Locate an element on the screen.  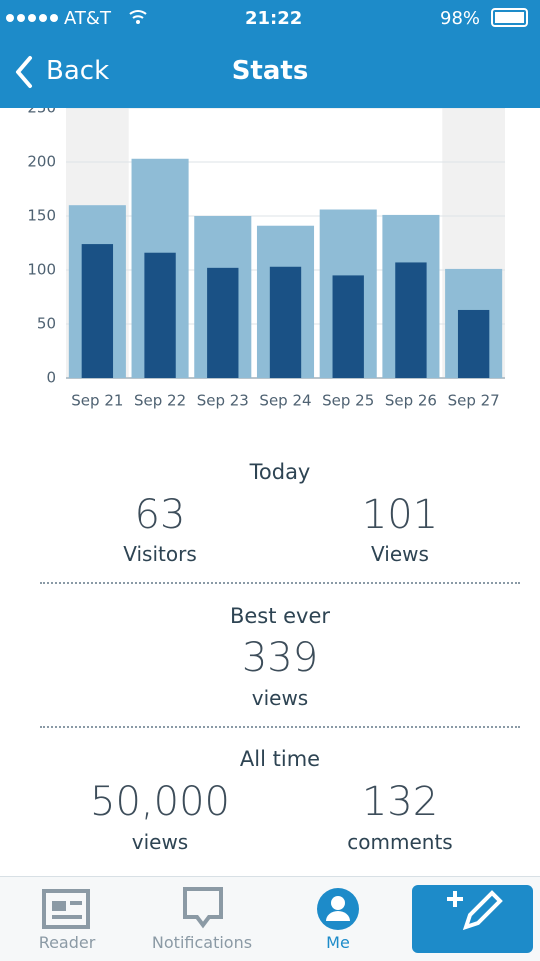
x-tick-label: Sep 24 is located at coordinates (285, 401).